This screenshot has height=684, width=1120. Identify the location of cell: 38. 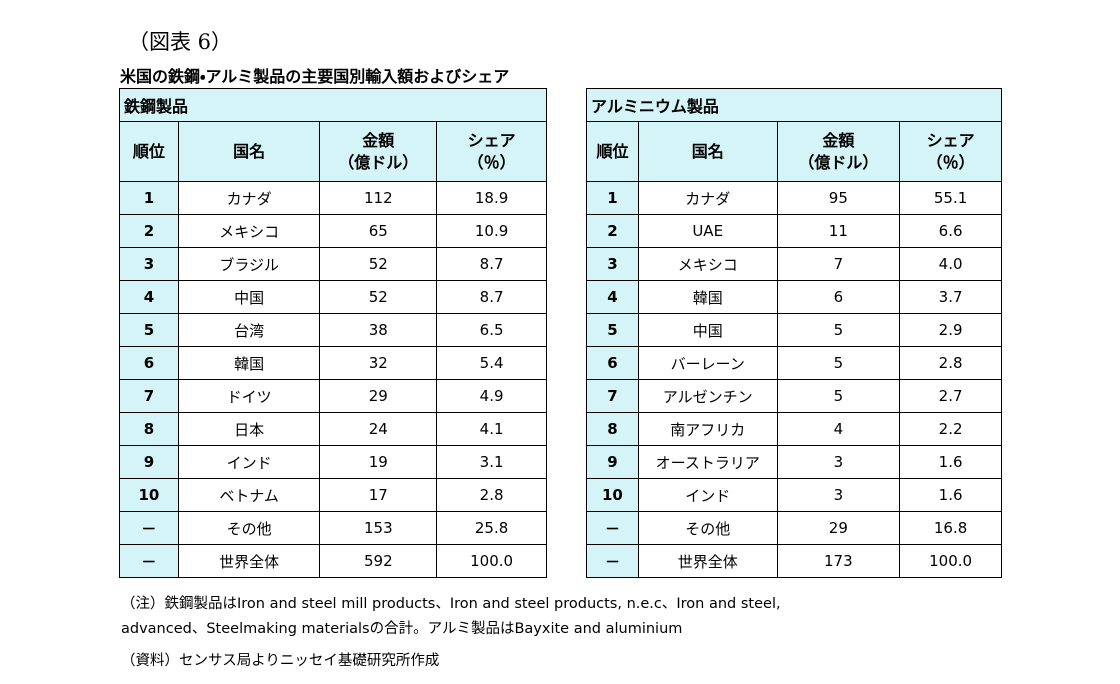
(378, 330).